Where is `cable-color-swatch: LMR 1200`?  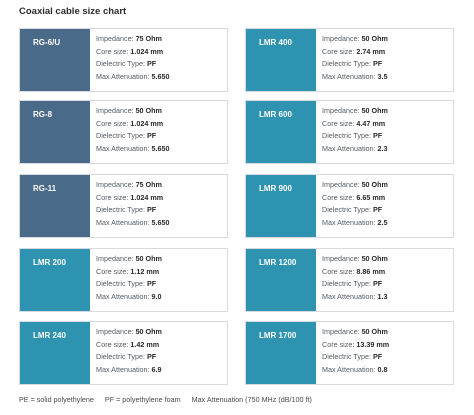
cable-color-swatch: LMR 1200 is located at coordinates (281, 280).